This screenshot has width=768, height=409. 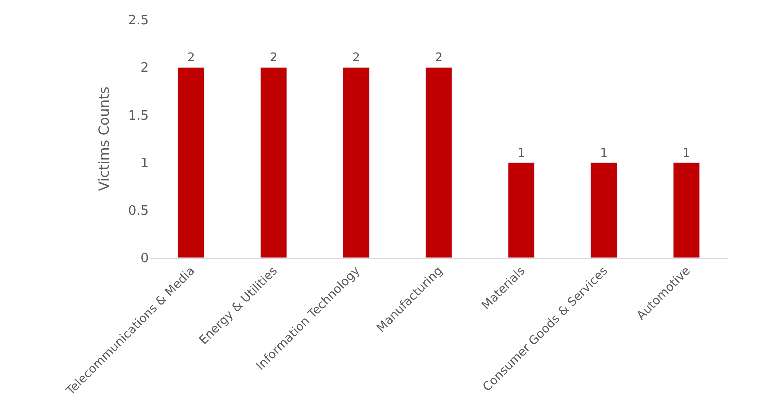 I want to click on y-tick-label: 1.5, so click(x=138, y=116).